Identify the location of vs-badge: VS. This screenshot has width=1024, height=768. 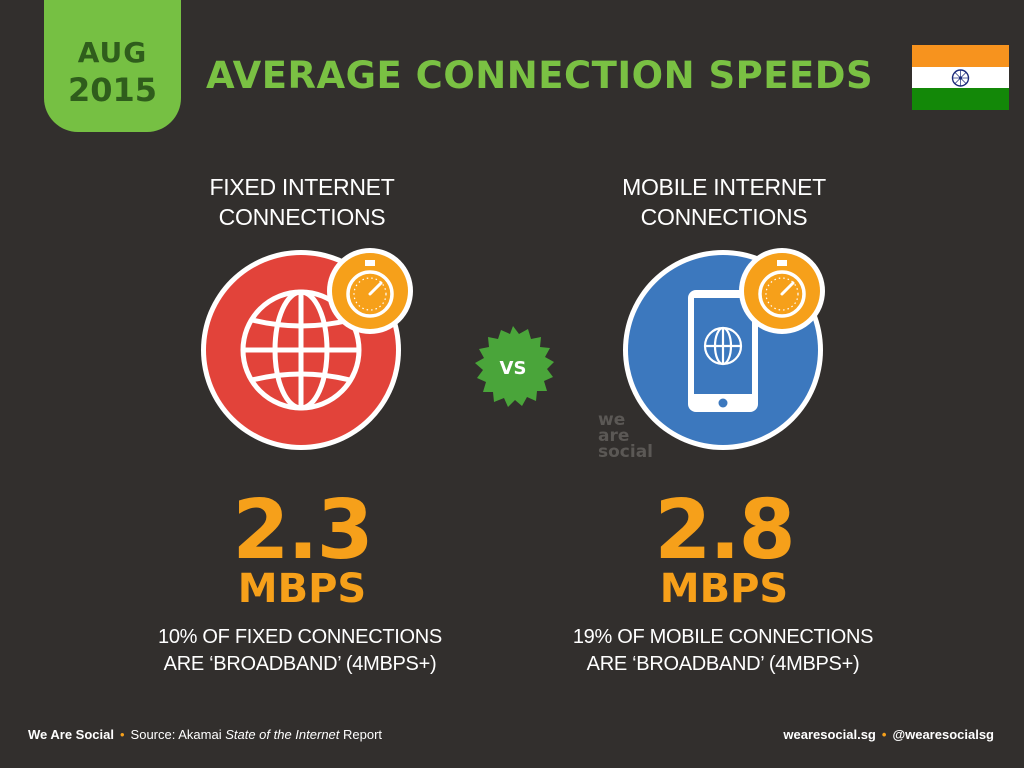
(513, 369).